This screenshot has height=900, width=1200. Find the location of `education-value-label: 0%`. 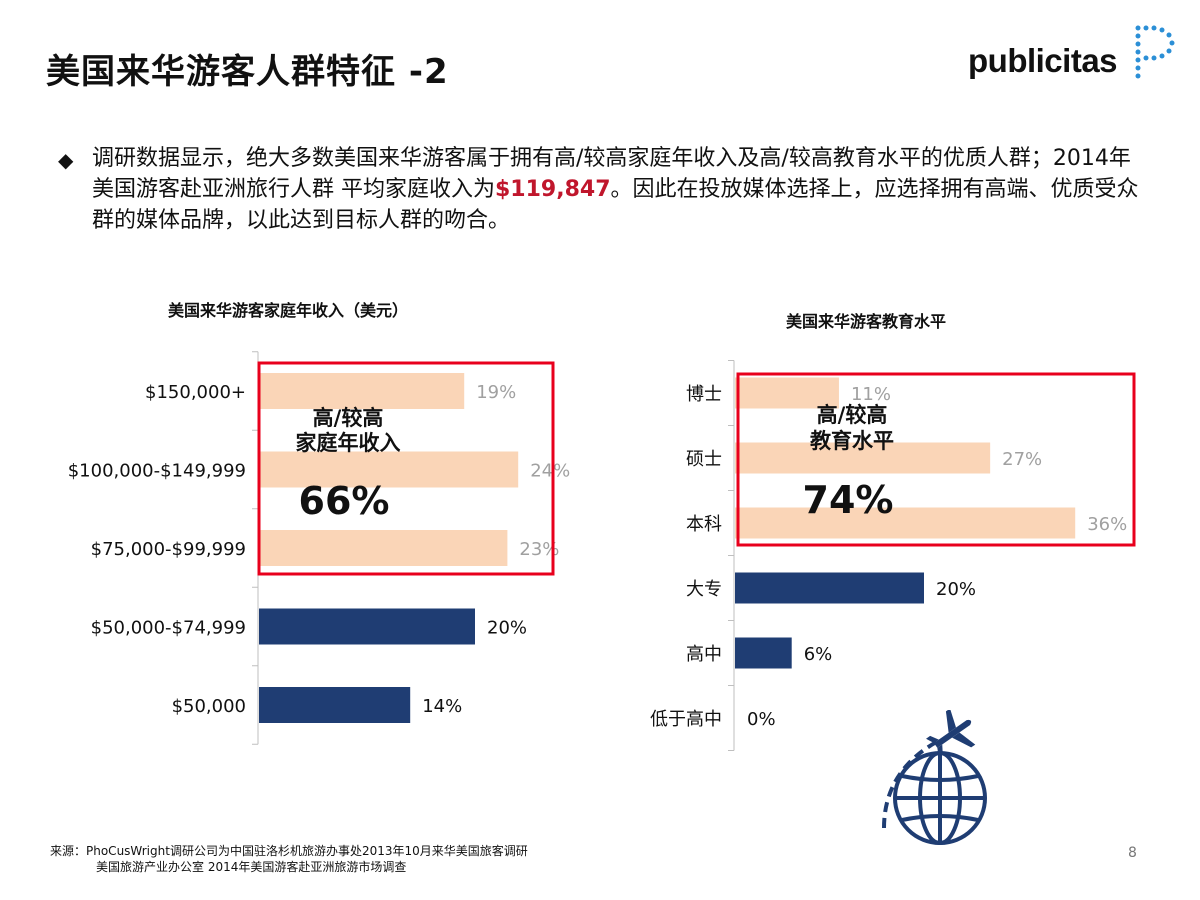

education-value-label: 0% is located at coordinates (761, 719).